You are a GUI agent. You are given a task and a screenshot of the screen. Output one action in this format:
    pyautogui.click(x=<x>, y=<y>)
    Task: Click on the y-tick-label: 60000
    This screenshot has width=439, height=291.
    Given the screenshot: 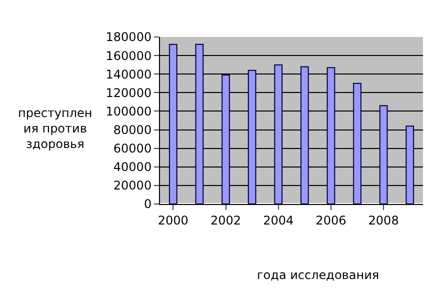 What is the action you would take?
    pyautogui.click(x=132, y=149)
    